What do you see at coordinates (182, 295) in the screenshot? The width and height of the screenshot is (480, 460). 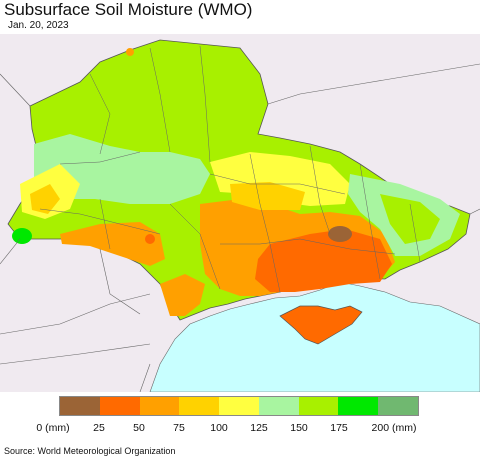 I see `zone-orange-odesa` at bounding box center [182, 295].